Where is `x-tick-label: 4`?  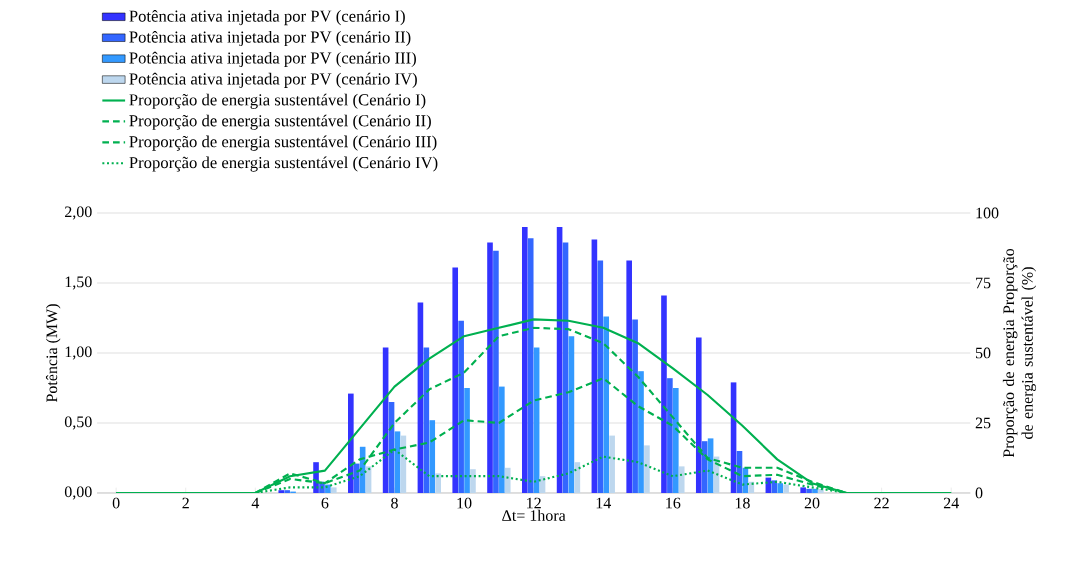 x-tick-label: 4 is located at coordinates (255, 503).